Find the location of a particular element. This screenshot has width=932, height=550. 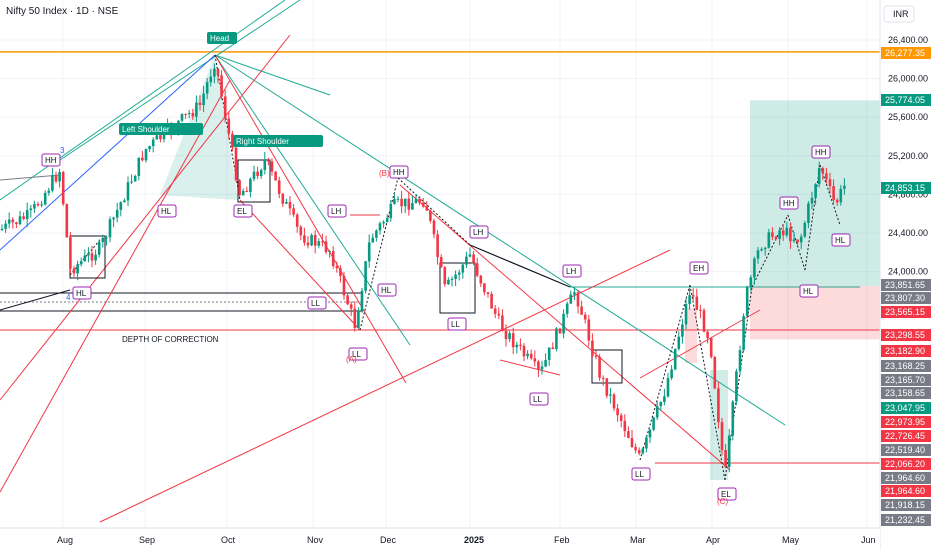

price-tick-label: 24,800.00 is located at coordinates (908, 194).